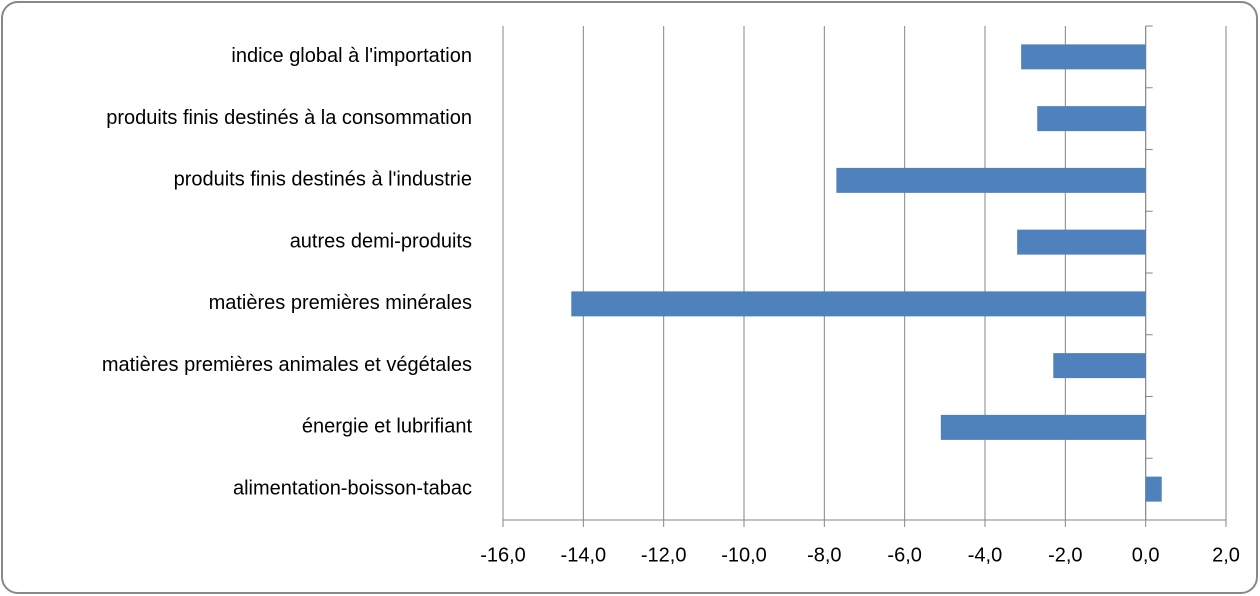  Describe the element at coordinates (381, 241) in the screenshot. I see `y-tick-label: autres demi-produits` at that location.